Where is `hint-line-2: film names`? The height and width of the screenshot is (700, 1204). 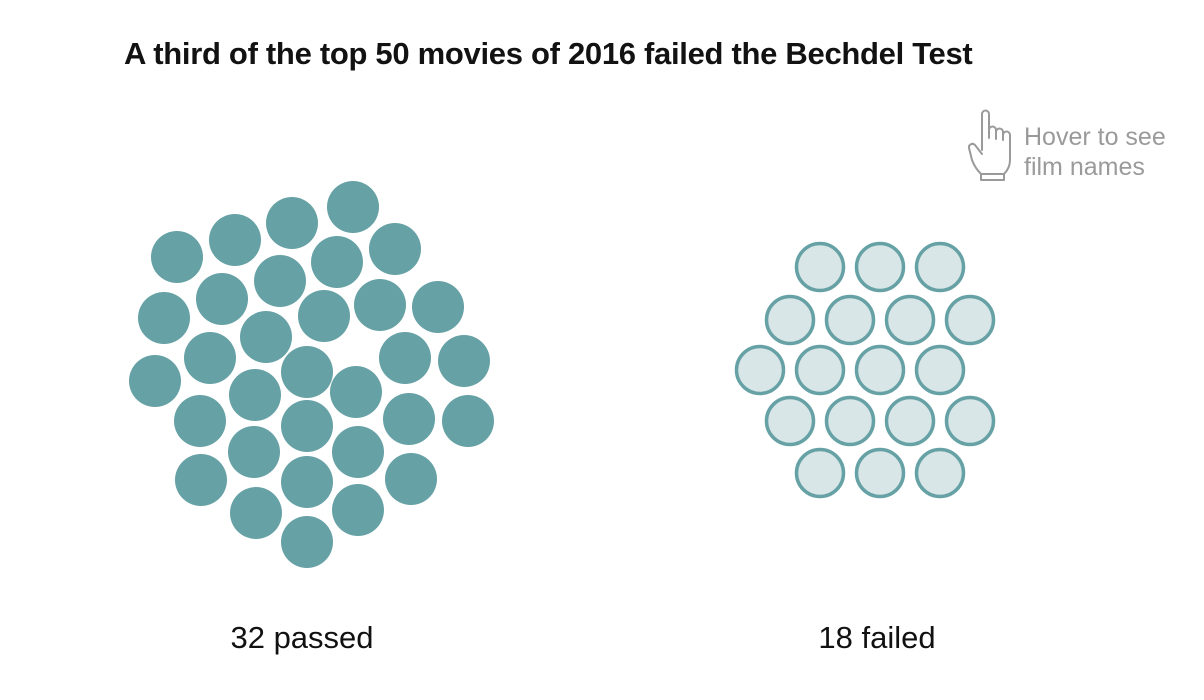 hint-line-2: film names is located at coordinates (1084, 167).